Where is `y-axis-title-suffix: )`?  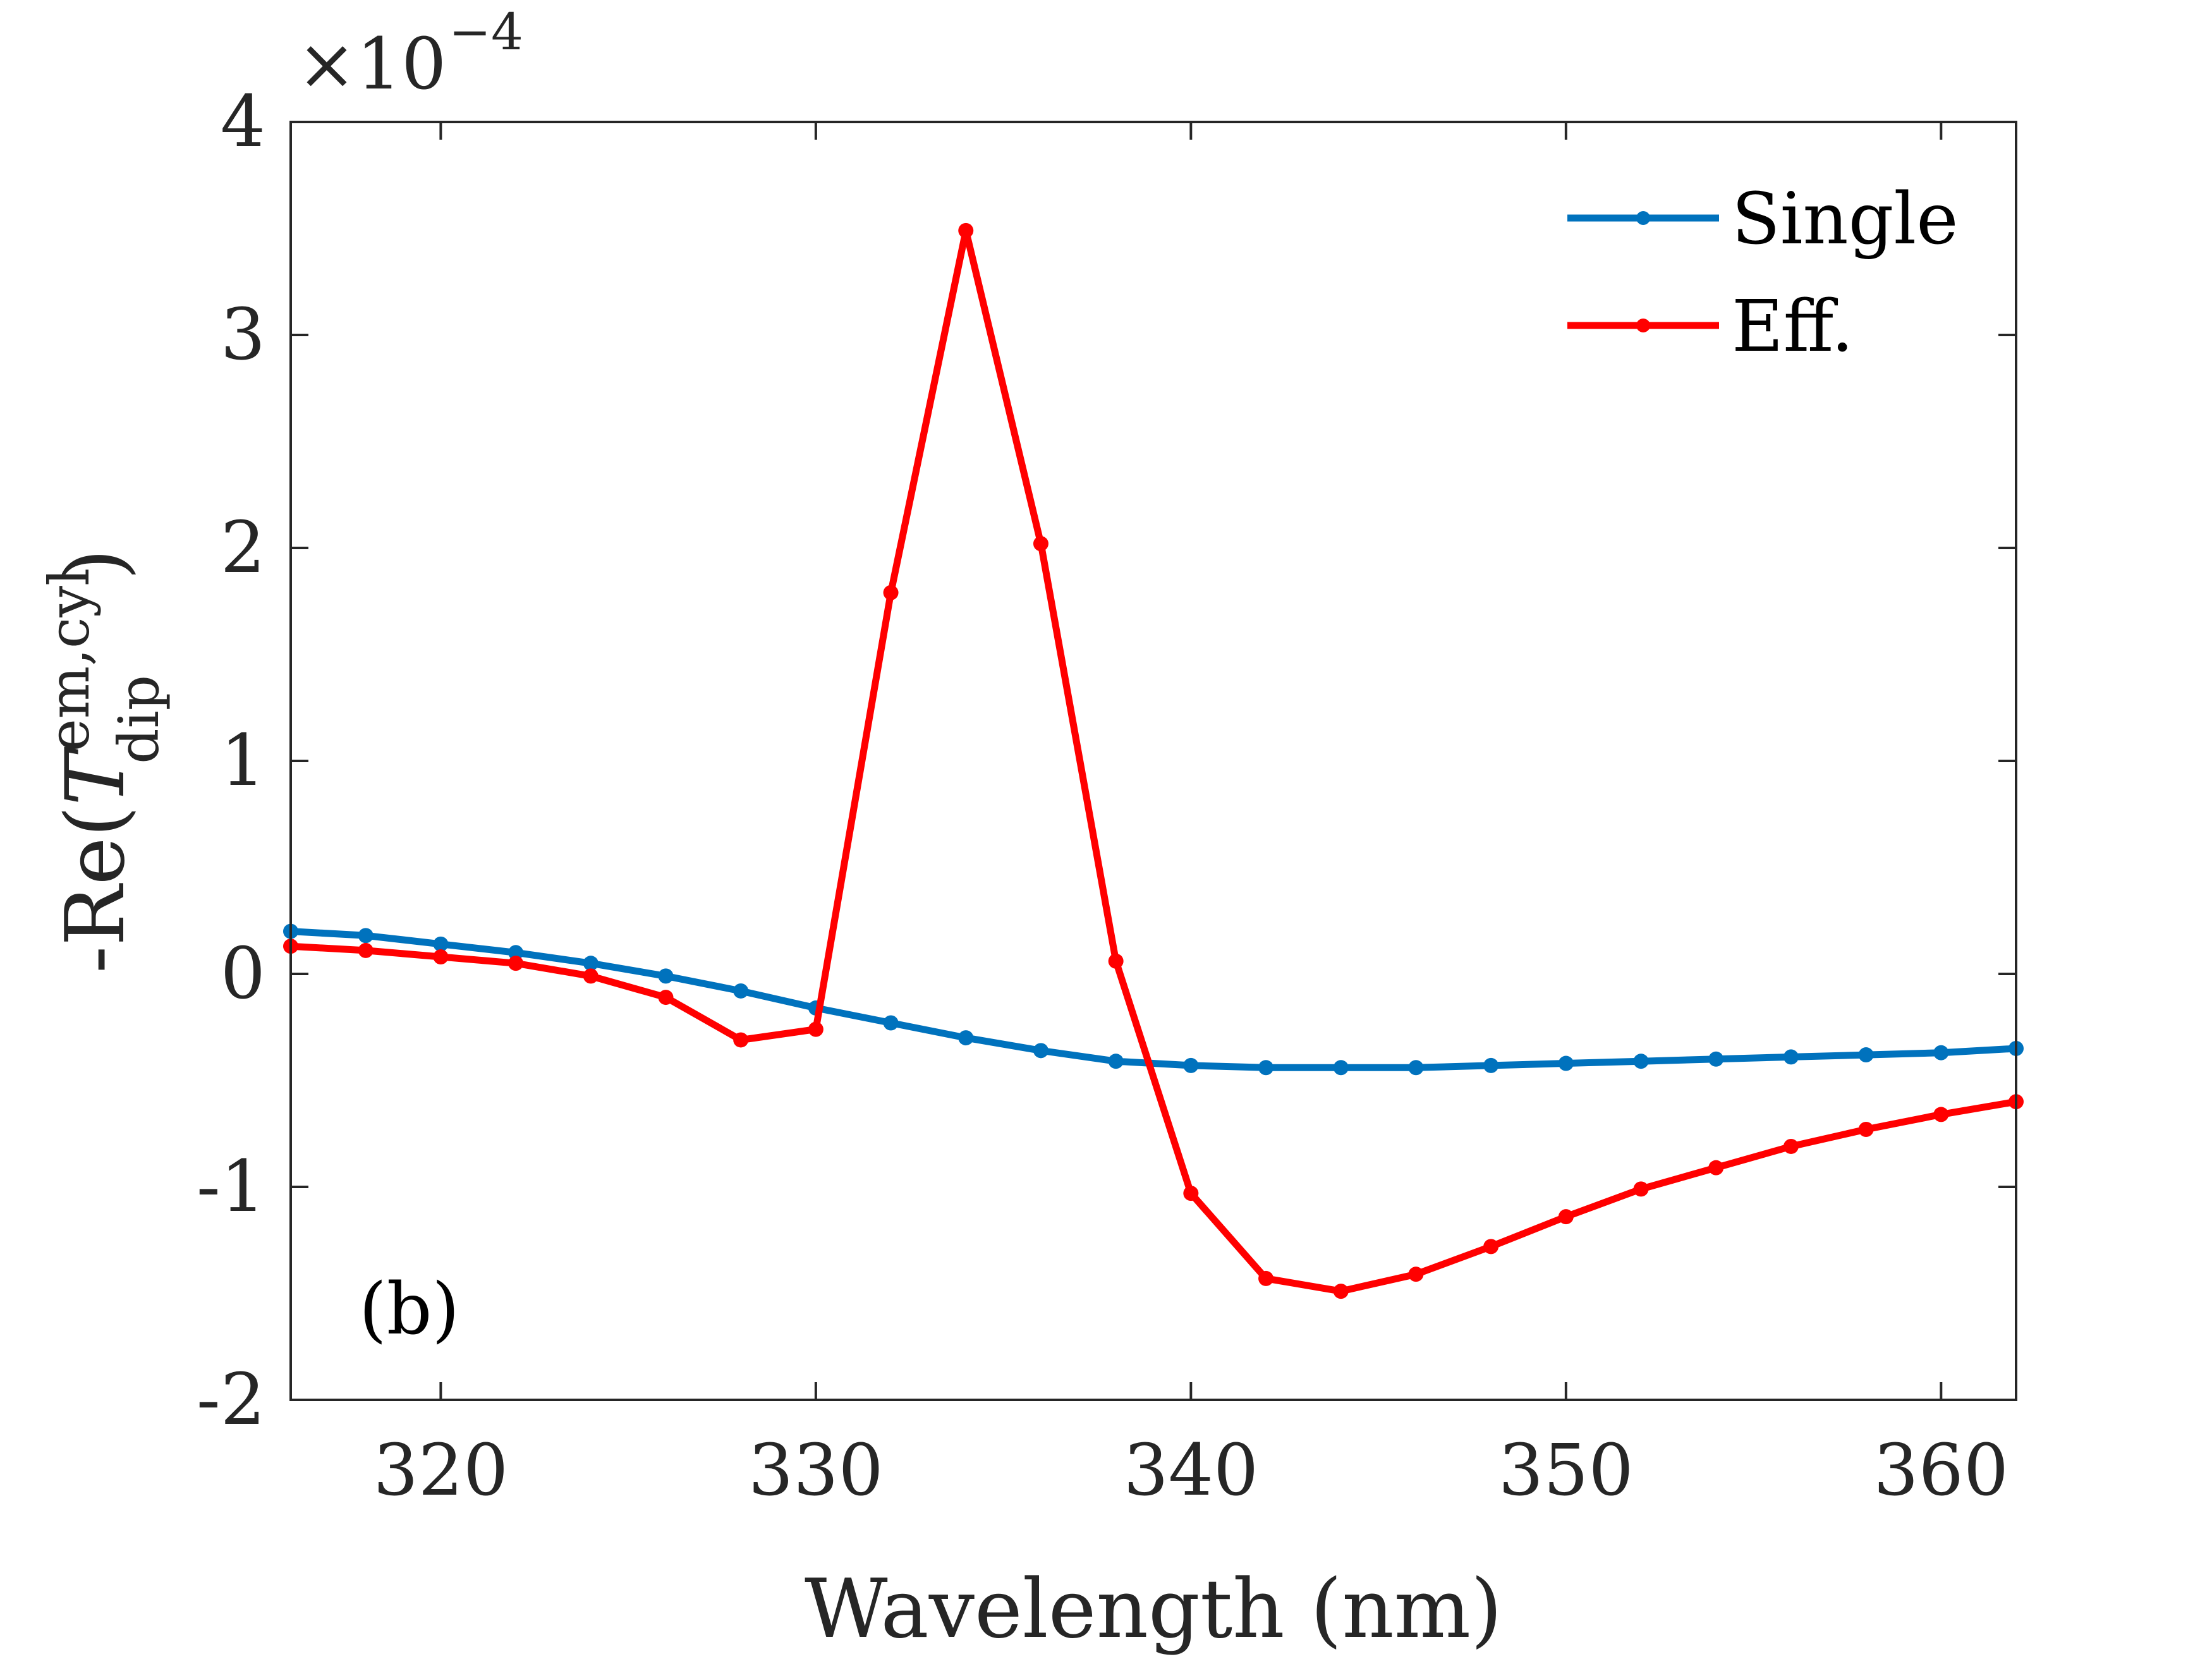
y-axis-title-suffix: ) is located at coordinates (96, 564).